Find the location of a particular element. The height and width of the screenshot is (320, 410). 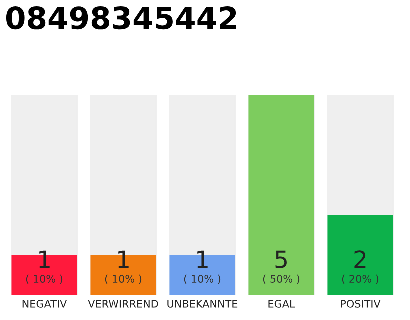

annotation: ( 20% ) is located at coordinates (360, 279).